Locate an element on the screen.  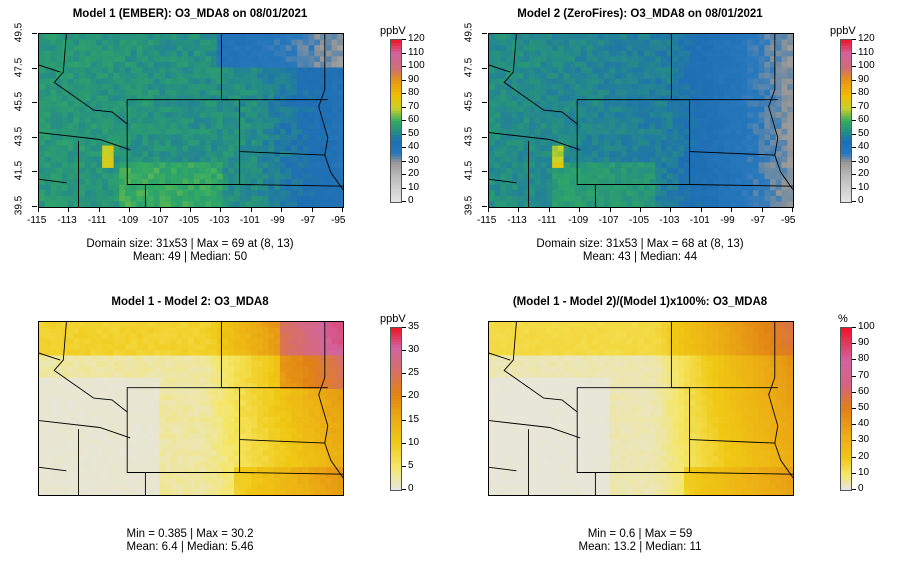
state-border is located at coordinates (633, 142).